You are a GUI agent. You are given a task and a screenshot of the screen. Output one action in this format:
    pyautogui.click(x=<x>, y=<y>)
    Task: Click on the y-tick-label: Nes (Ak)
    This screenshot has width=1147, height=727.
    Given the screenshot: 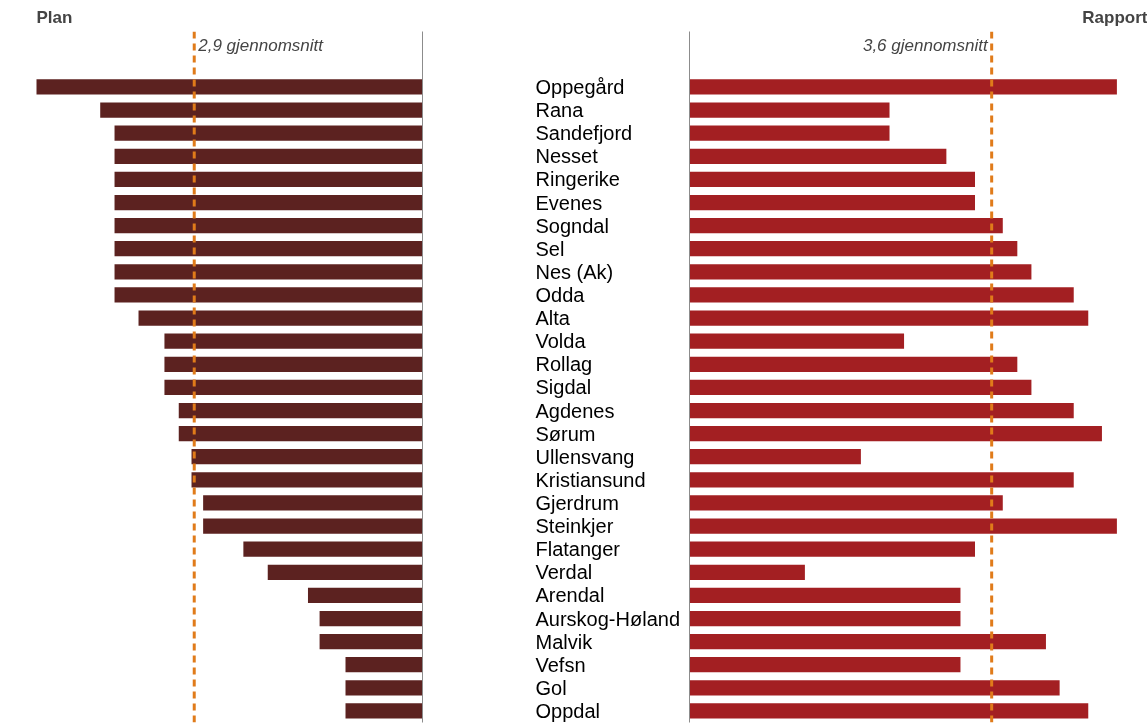 What is the action you would take?
    pyautogui.click(x=574, y=271)
    